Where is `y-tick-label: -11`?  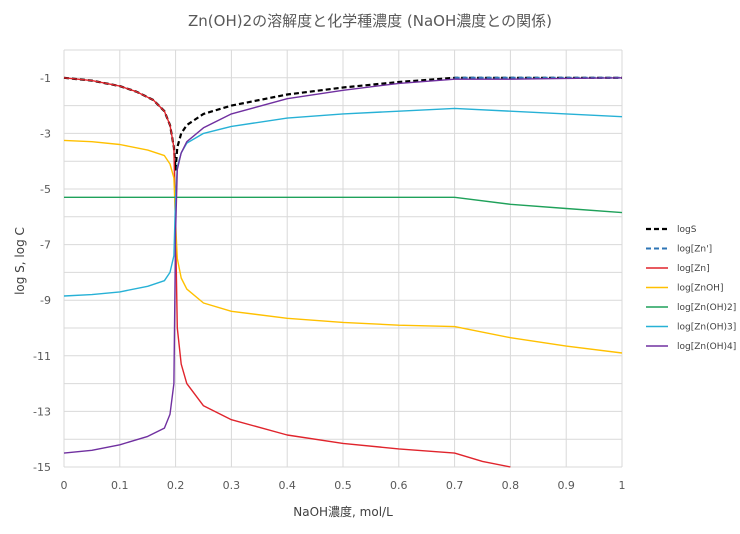
y-tick-label: -11 is located at coordinates (42, 356).